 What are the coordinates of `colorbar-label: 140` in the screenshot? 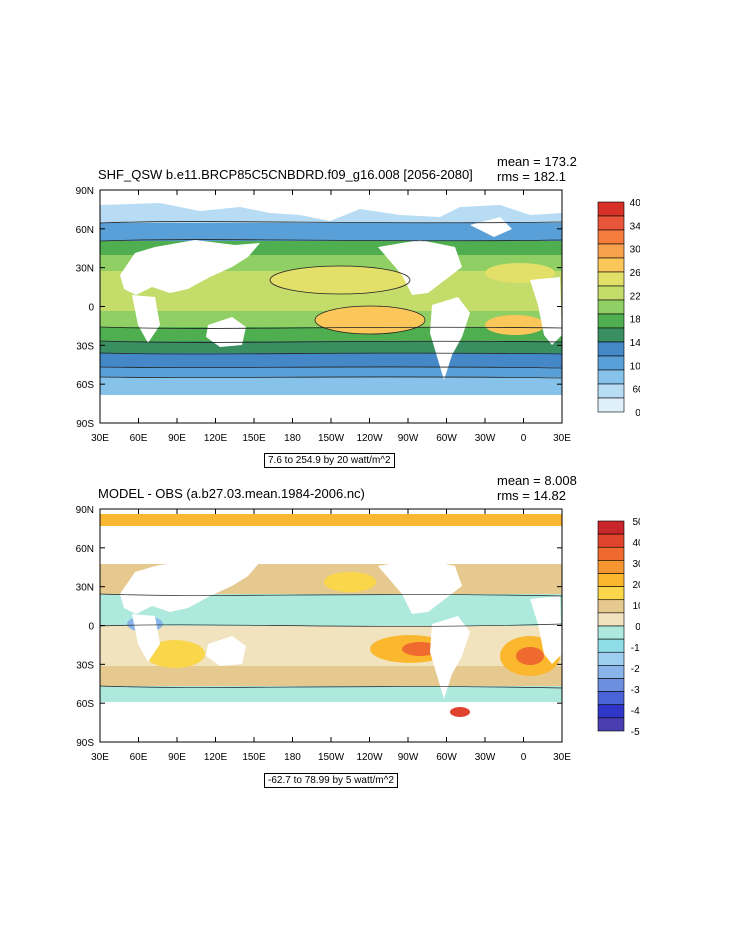 It's located at (635, 343).